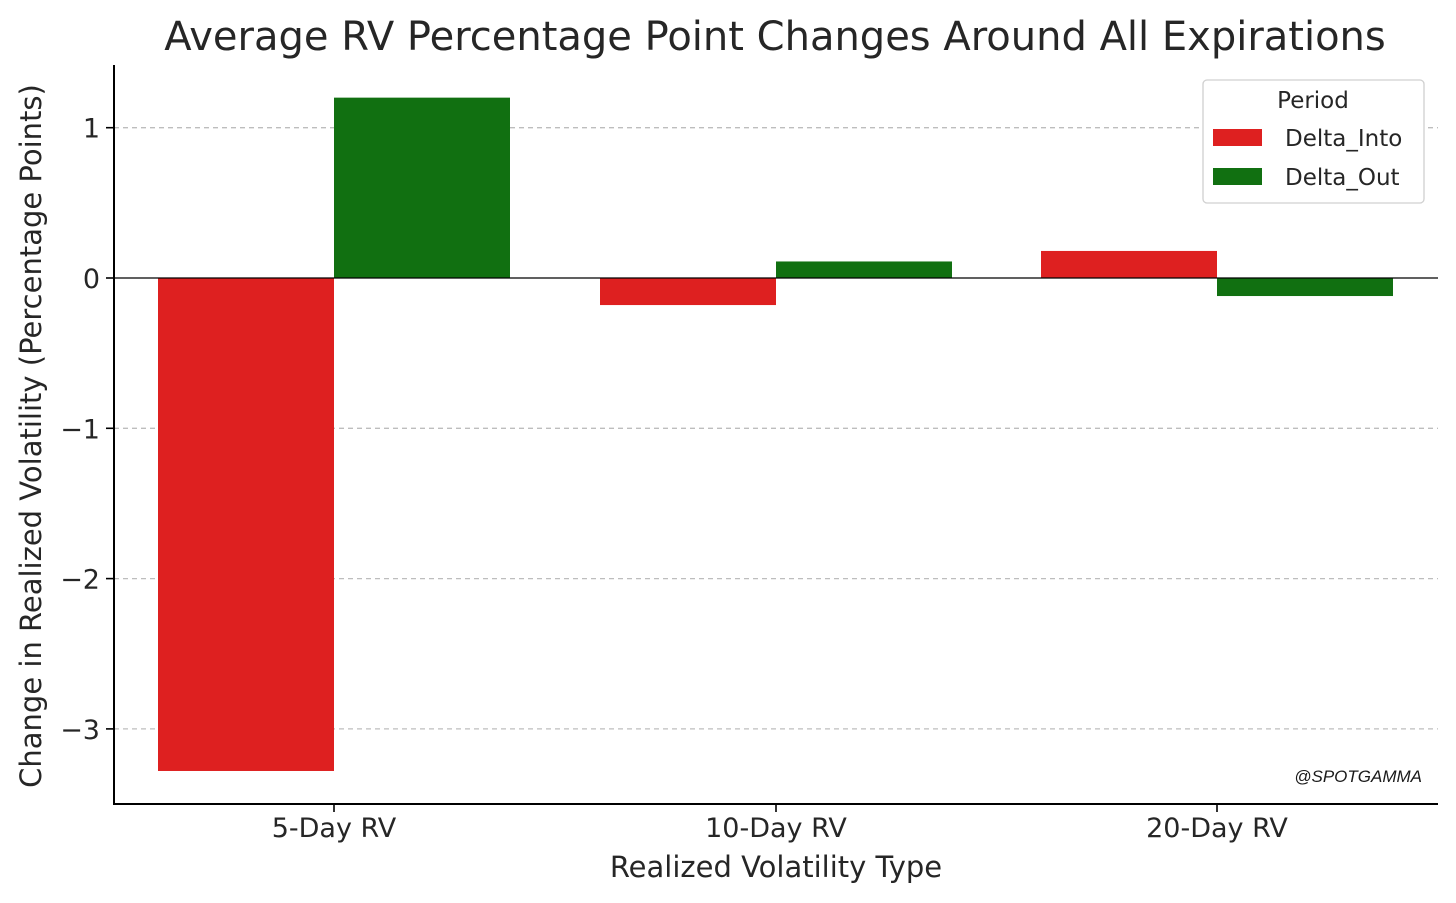  Describe the element at coordinates (776, 828) in the screenshot. I see `x-tick-label: 10-Day RV` at that location.